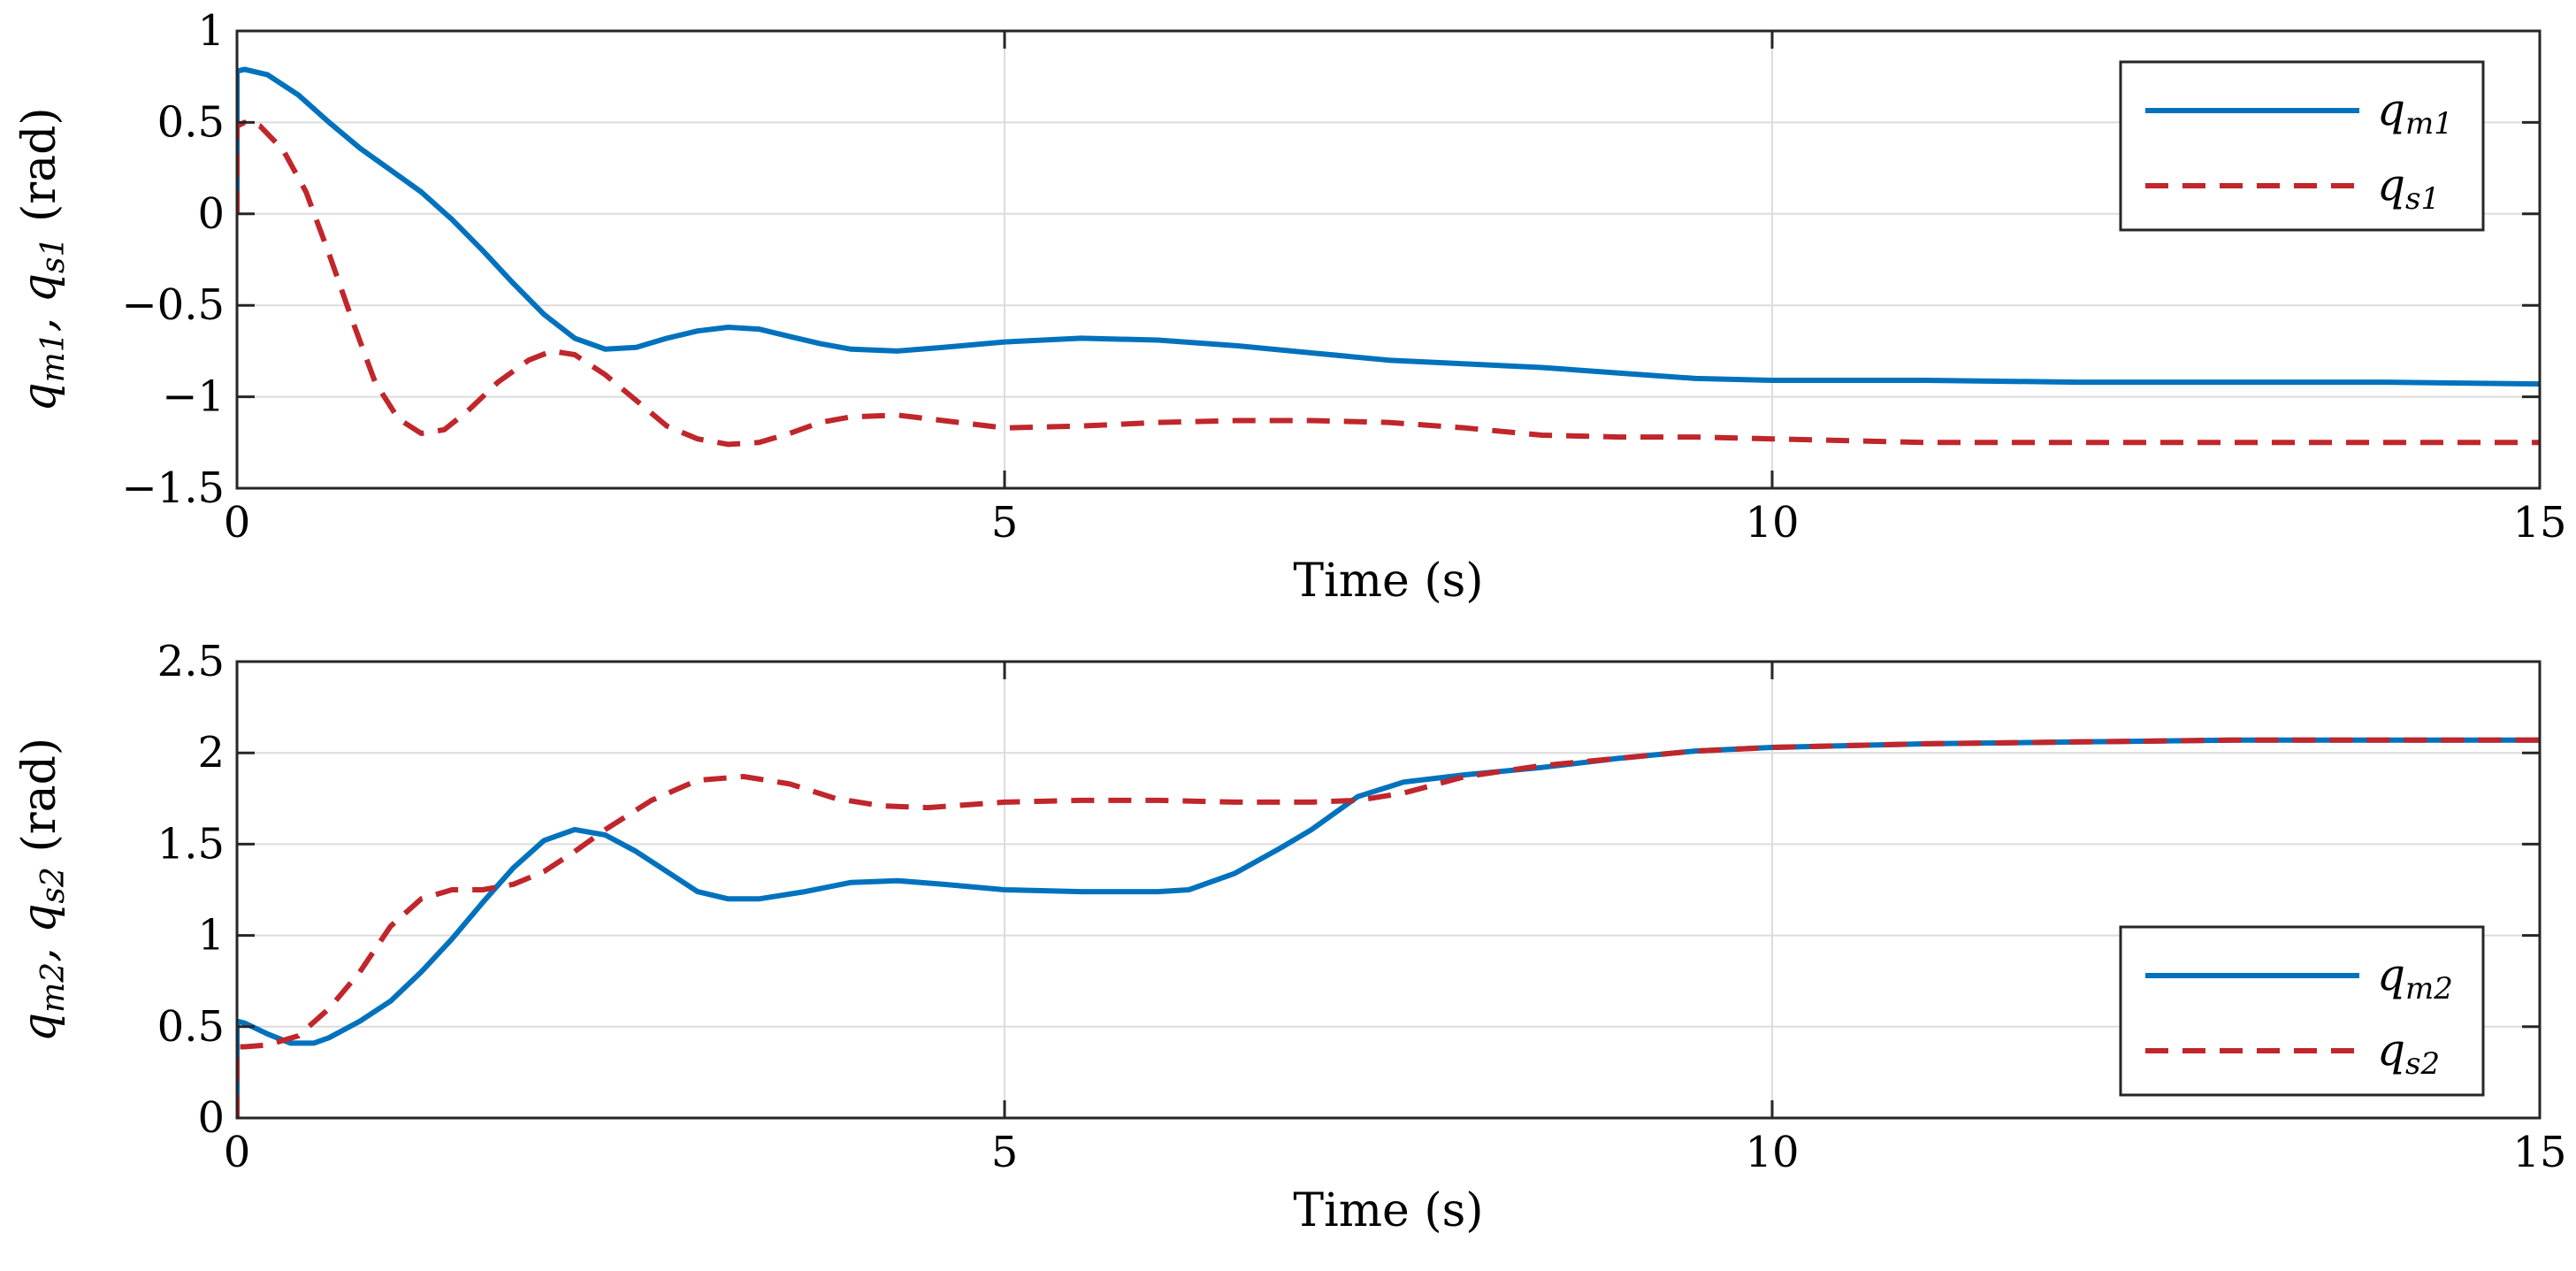 The image size is (2576, 1271). Describe the element at coordinates (53, 255) in the screenshot. I see `y-axis-label-part: s1` at that location.